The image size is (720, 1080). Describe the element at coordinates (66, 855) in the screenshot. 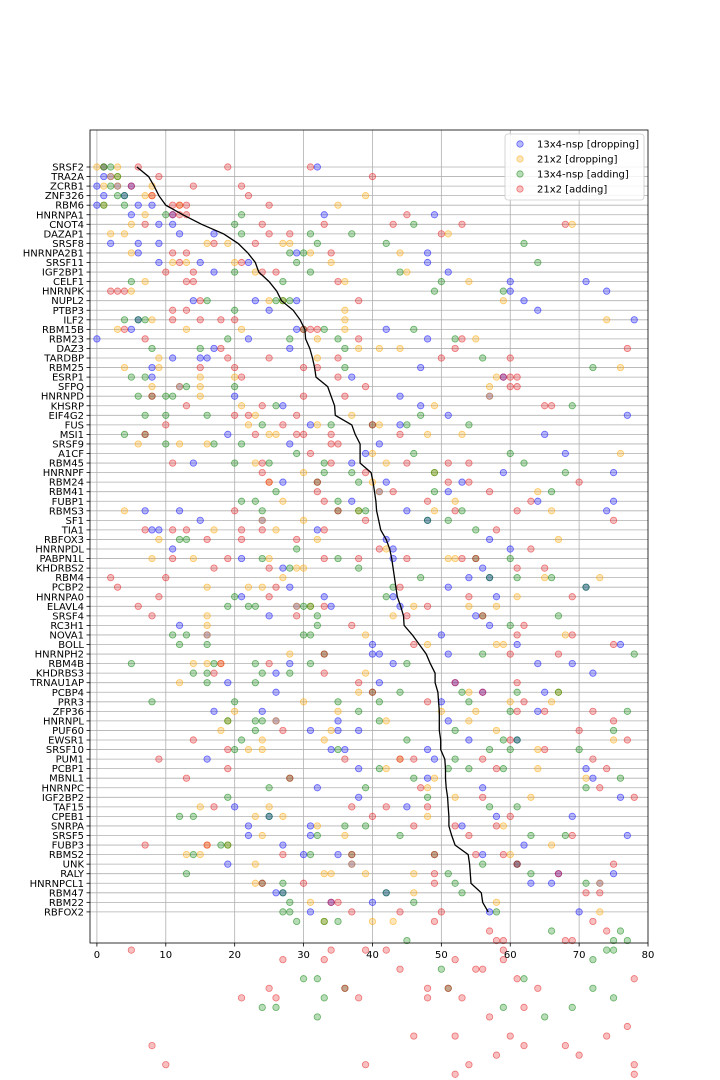

I see `y-tick-label: RBMS2` at that location.